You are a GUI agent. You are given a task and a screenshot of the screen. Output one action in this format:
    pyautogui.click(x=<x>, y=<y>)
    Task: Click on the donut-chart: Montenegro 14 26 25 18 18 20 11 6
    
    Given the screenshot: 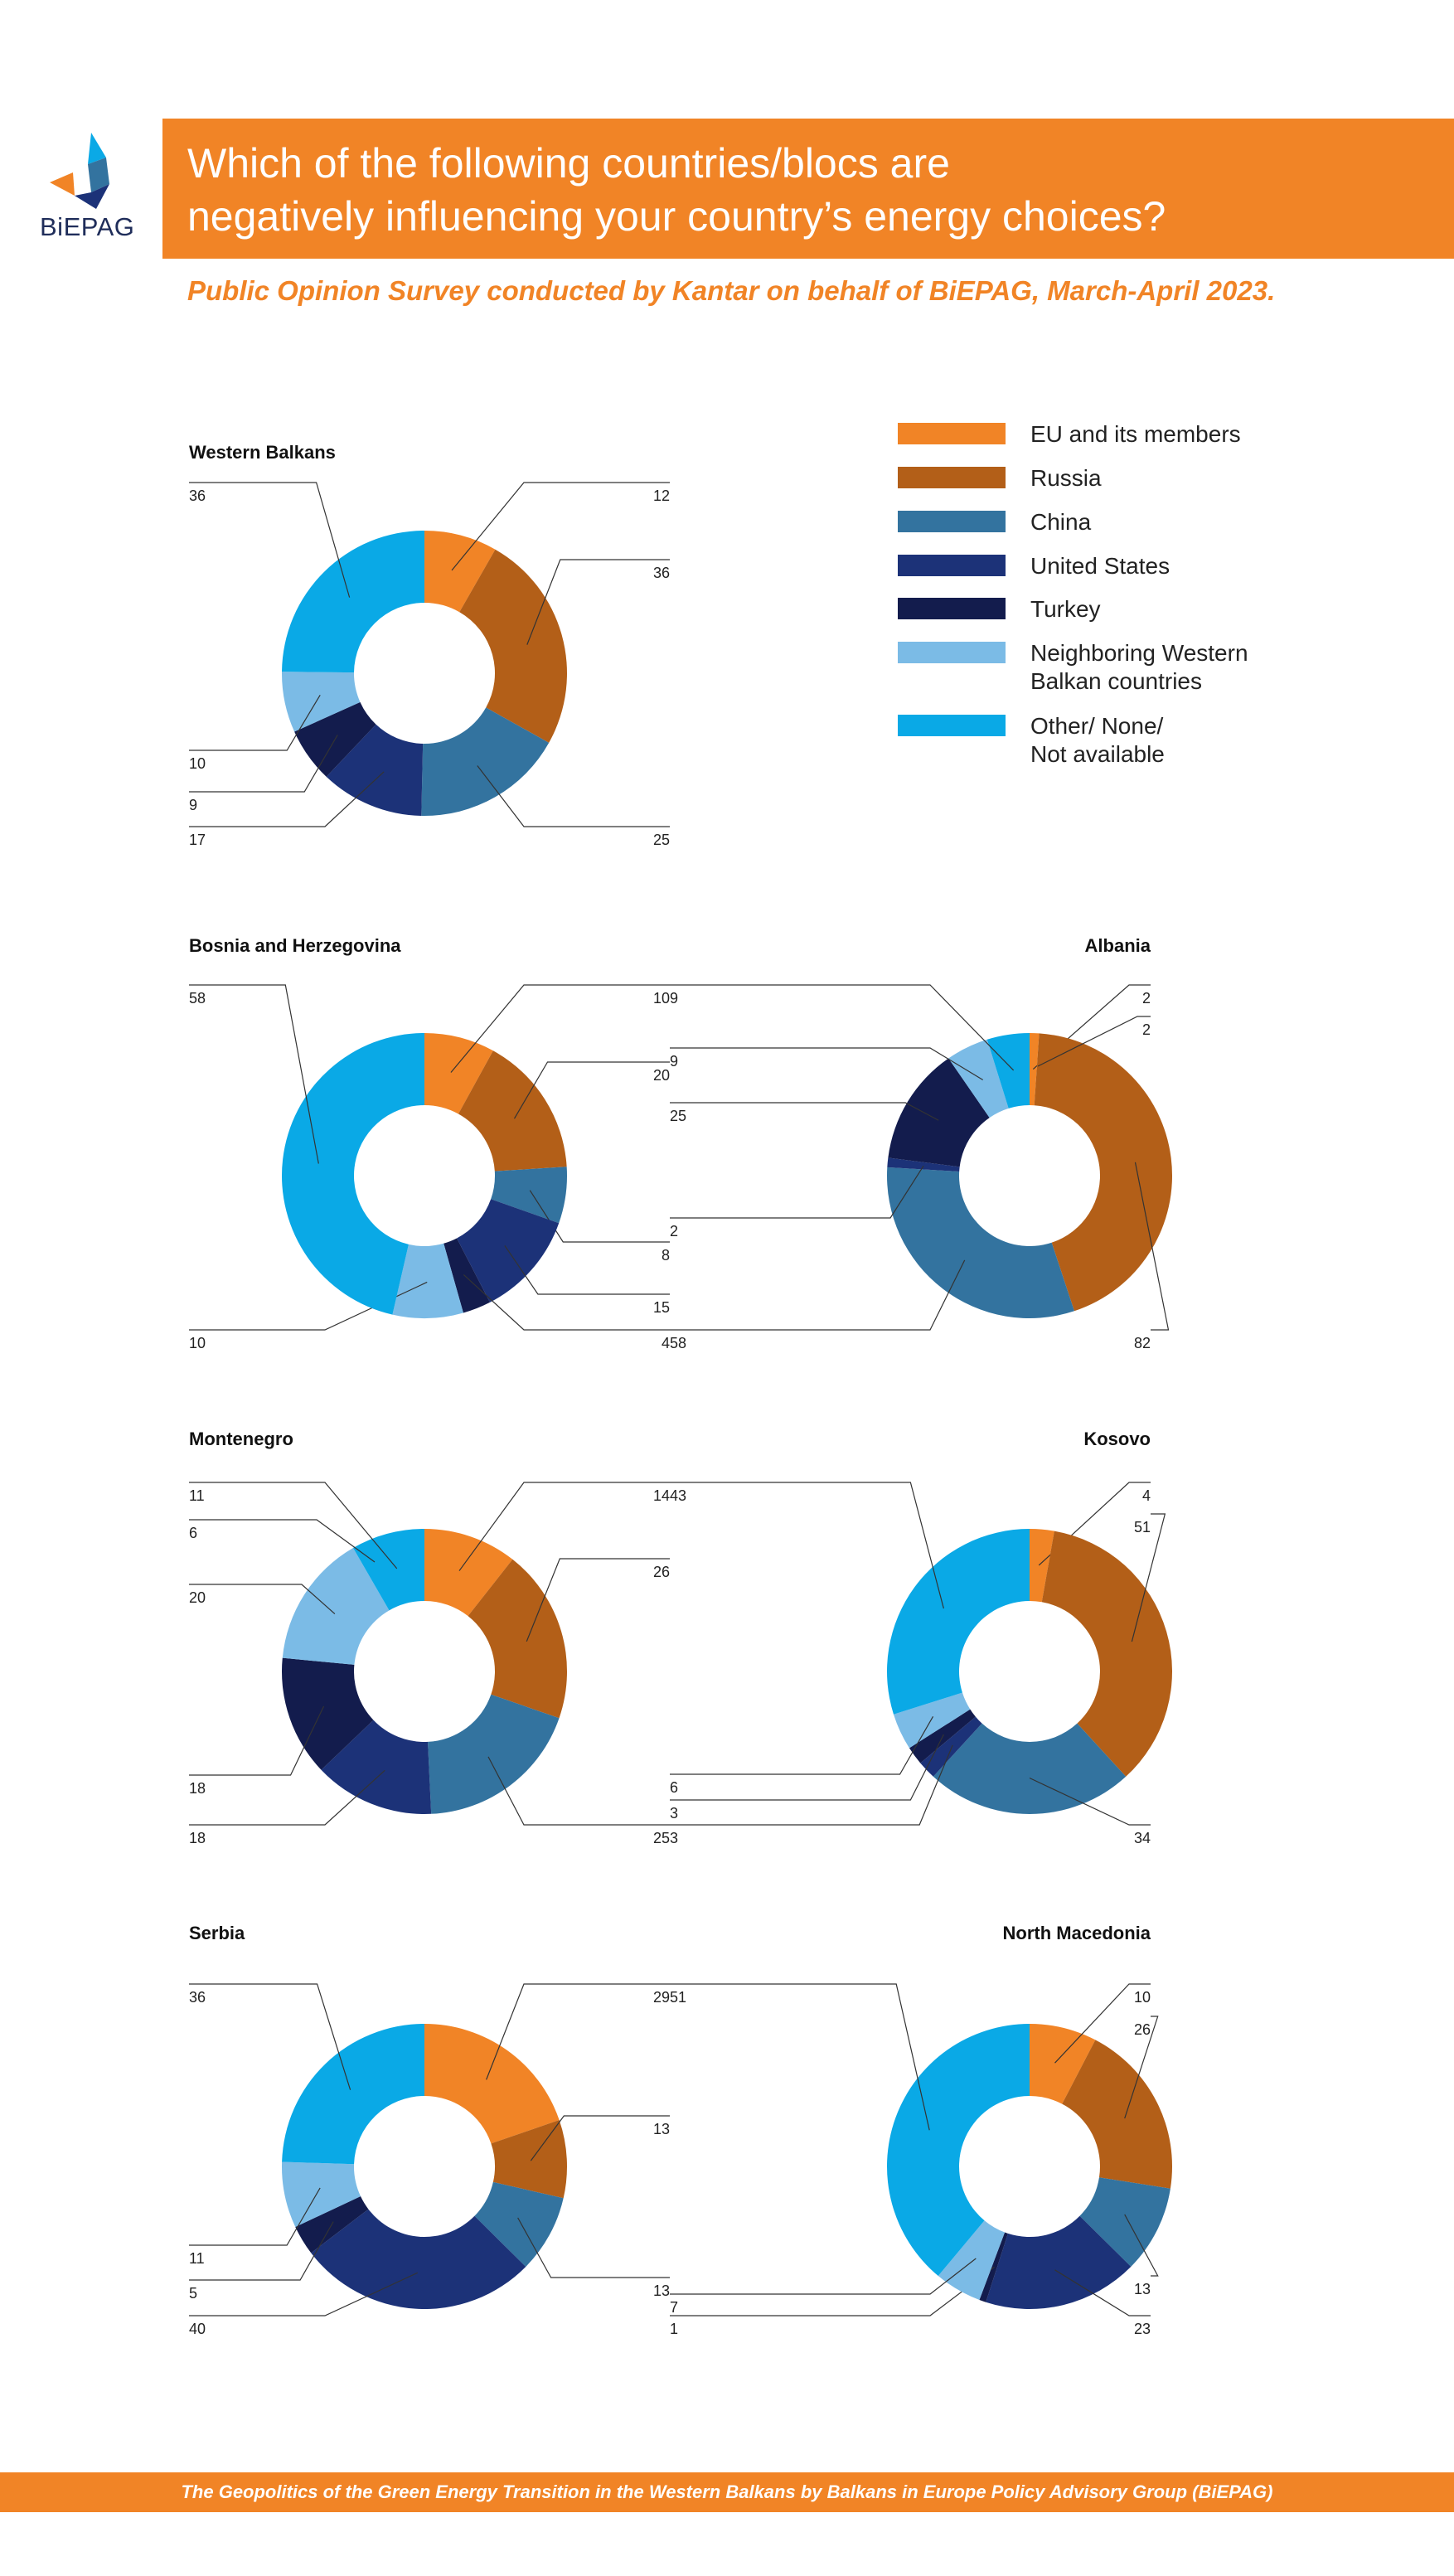 What is the action you would take?
    pyautogui.click(x=429, y=1637)
    